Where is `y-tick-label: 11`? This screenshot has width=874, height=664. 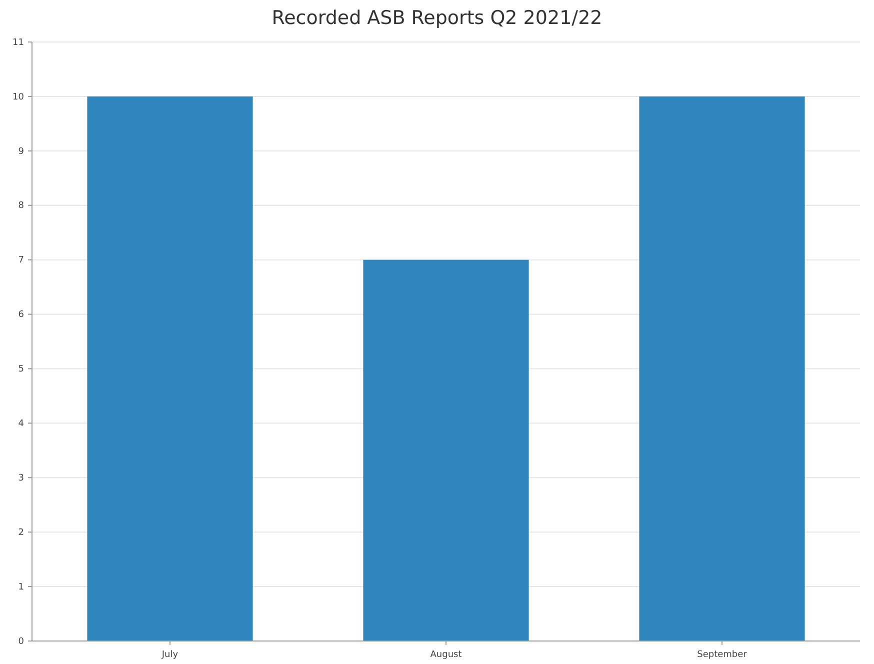
y-tick-label: 11 is located at coordinates (18, 43).